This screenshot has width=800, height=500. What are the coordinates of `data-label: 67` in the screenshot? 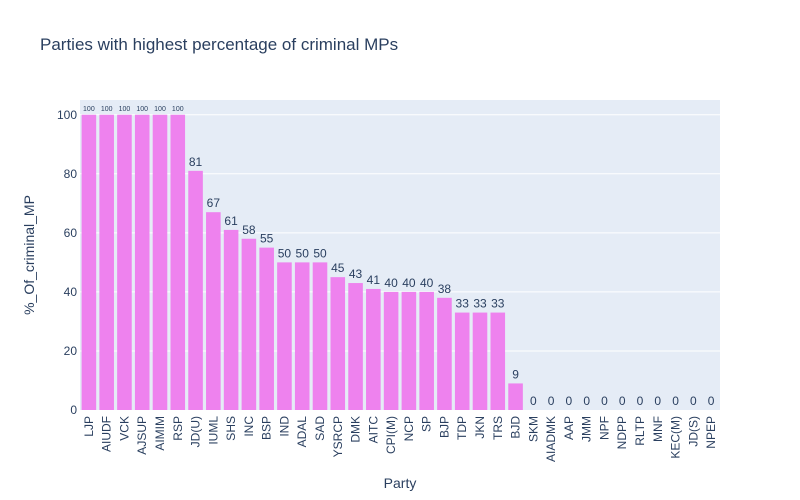 It's located at (214, 203).